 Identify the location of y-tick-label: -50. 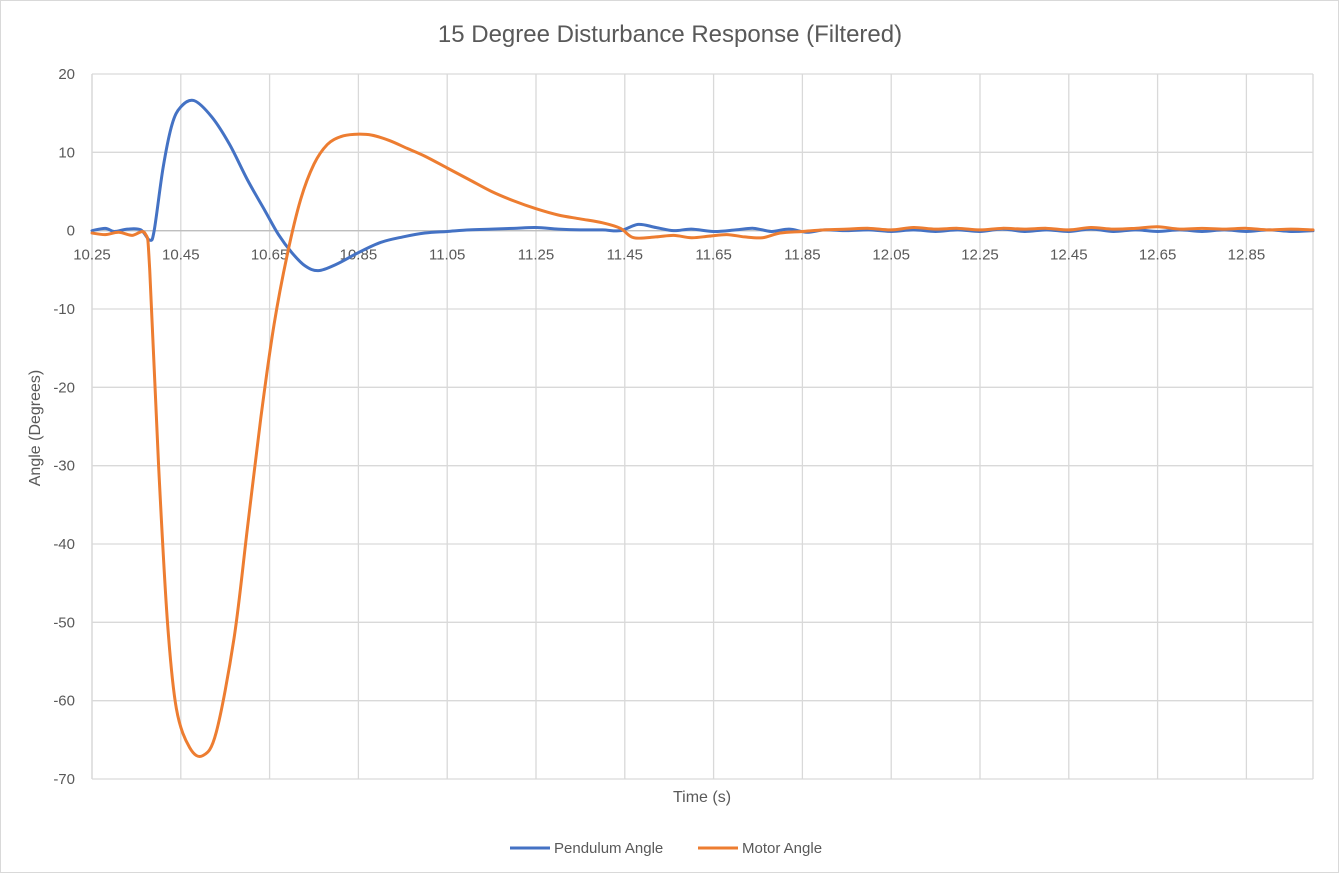
(64, 622).